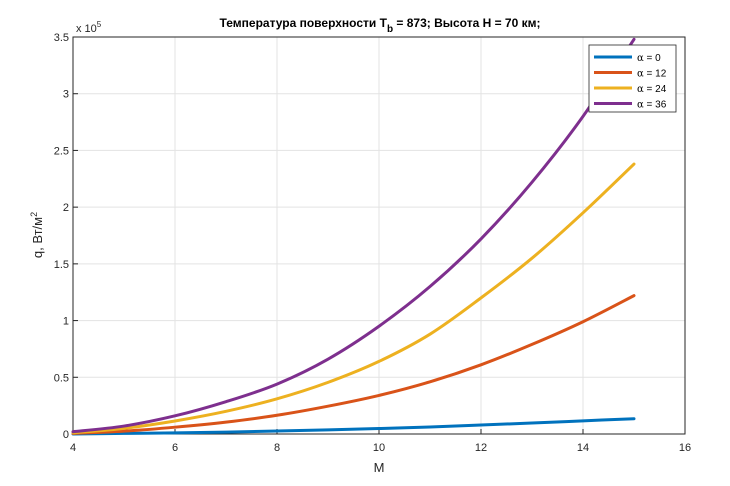  What do you see at coordinates (655, 89) in the screenshot?
I see `legend-value: = 24` at bounding box center [655, 89].